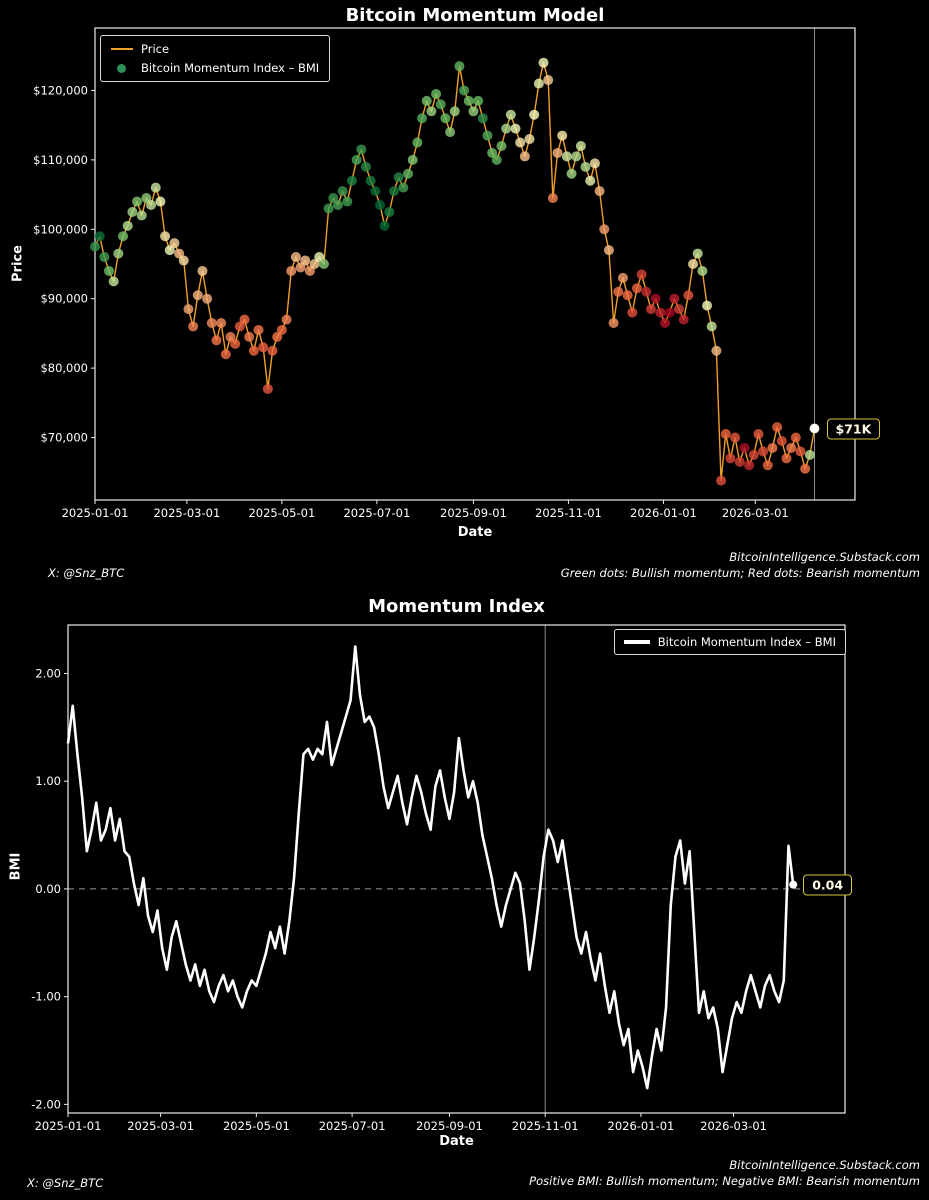  Describe the element at coordinates (215, 68) in the screenshot. I see `legend-item-bmi: Bitcoin Momentum Index – BMI` at that location.